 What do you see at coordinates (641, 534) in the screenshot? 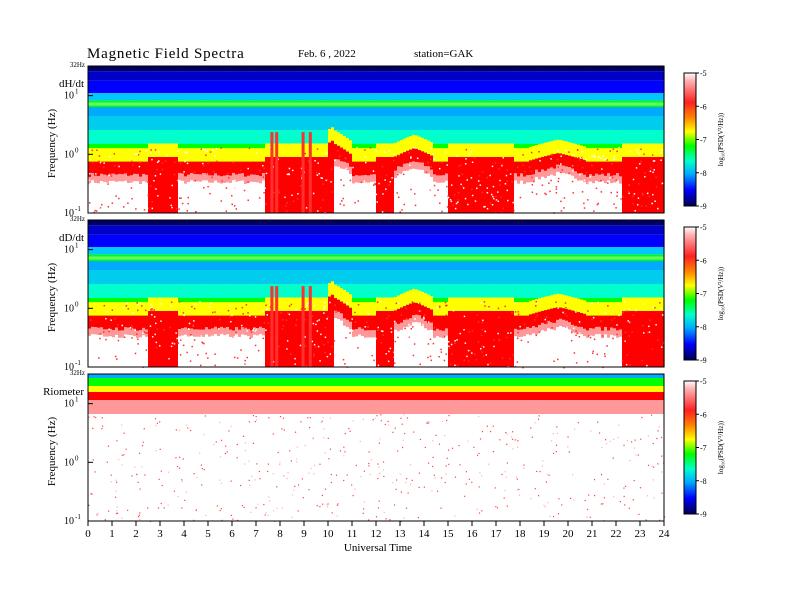
I see `x-tick-label: 23` at bounding box center [641, 534].